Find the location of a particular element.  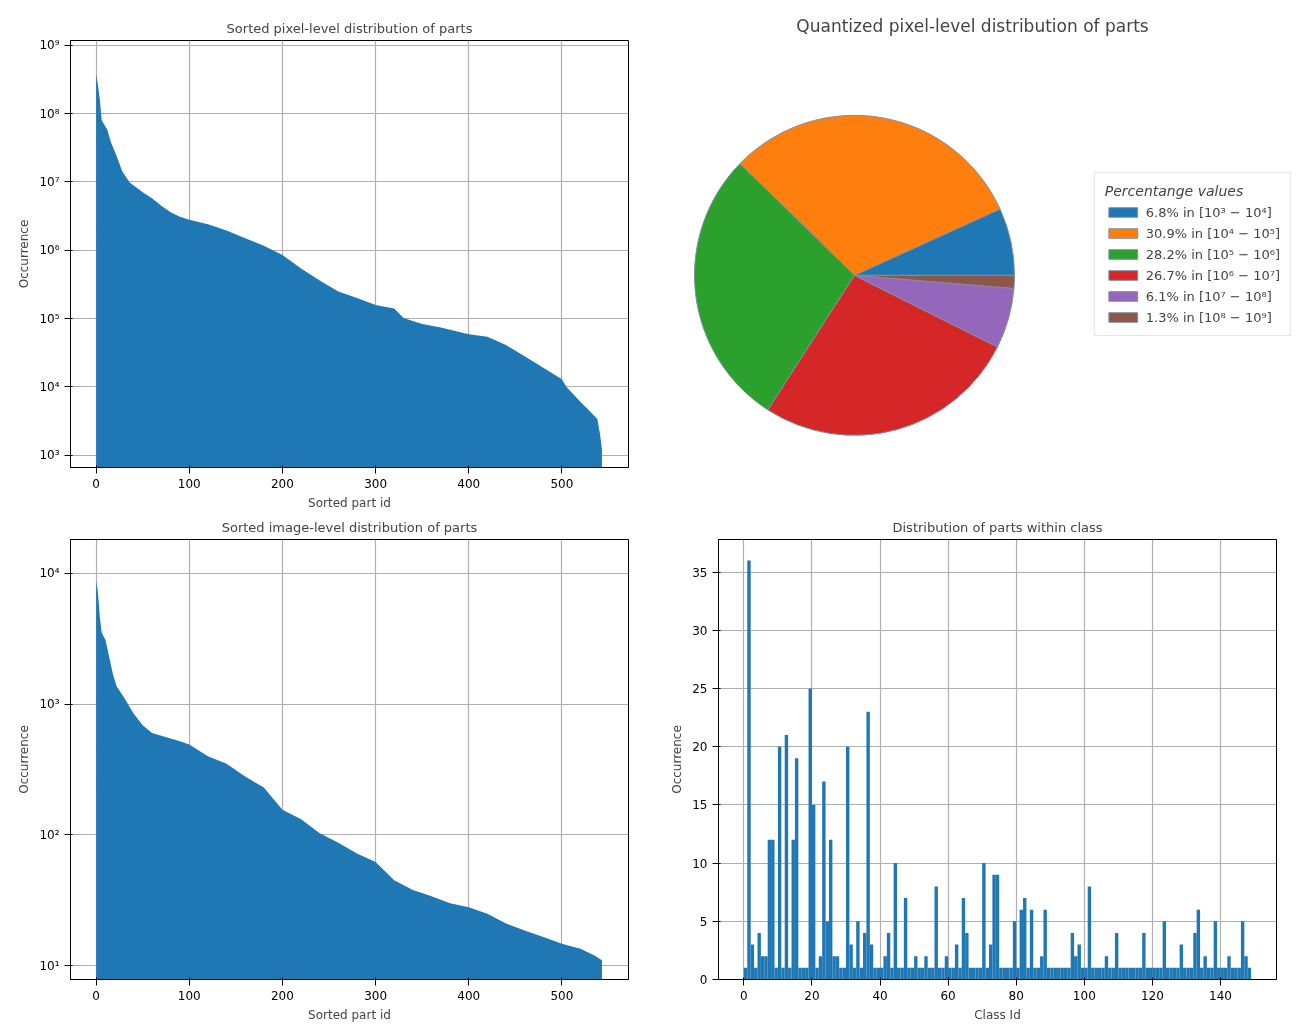

legend-label: 6.8% in [10³ − 10⁴] is located at coordinates (1208, 212).